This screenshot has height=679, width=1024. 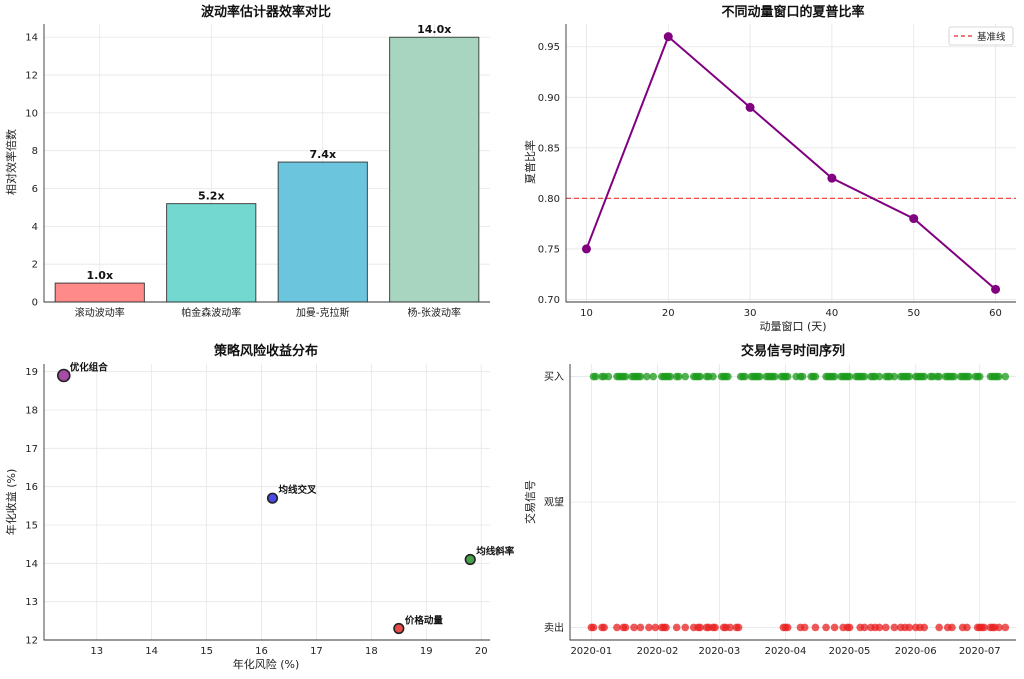 I want to click on y-tick-label: 8, so click(x=35, y=151).